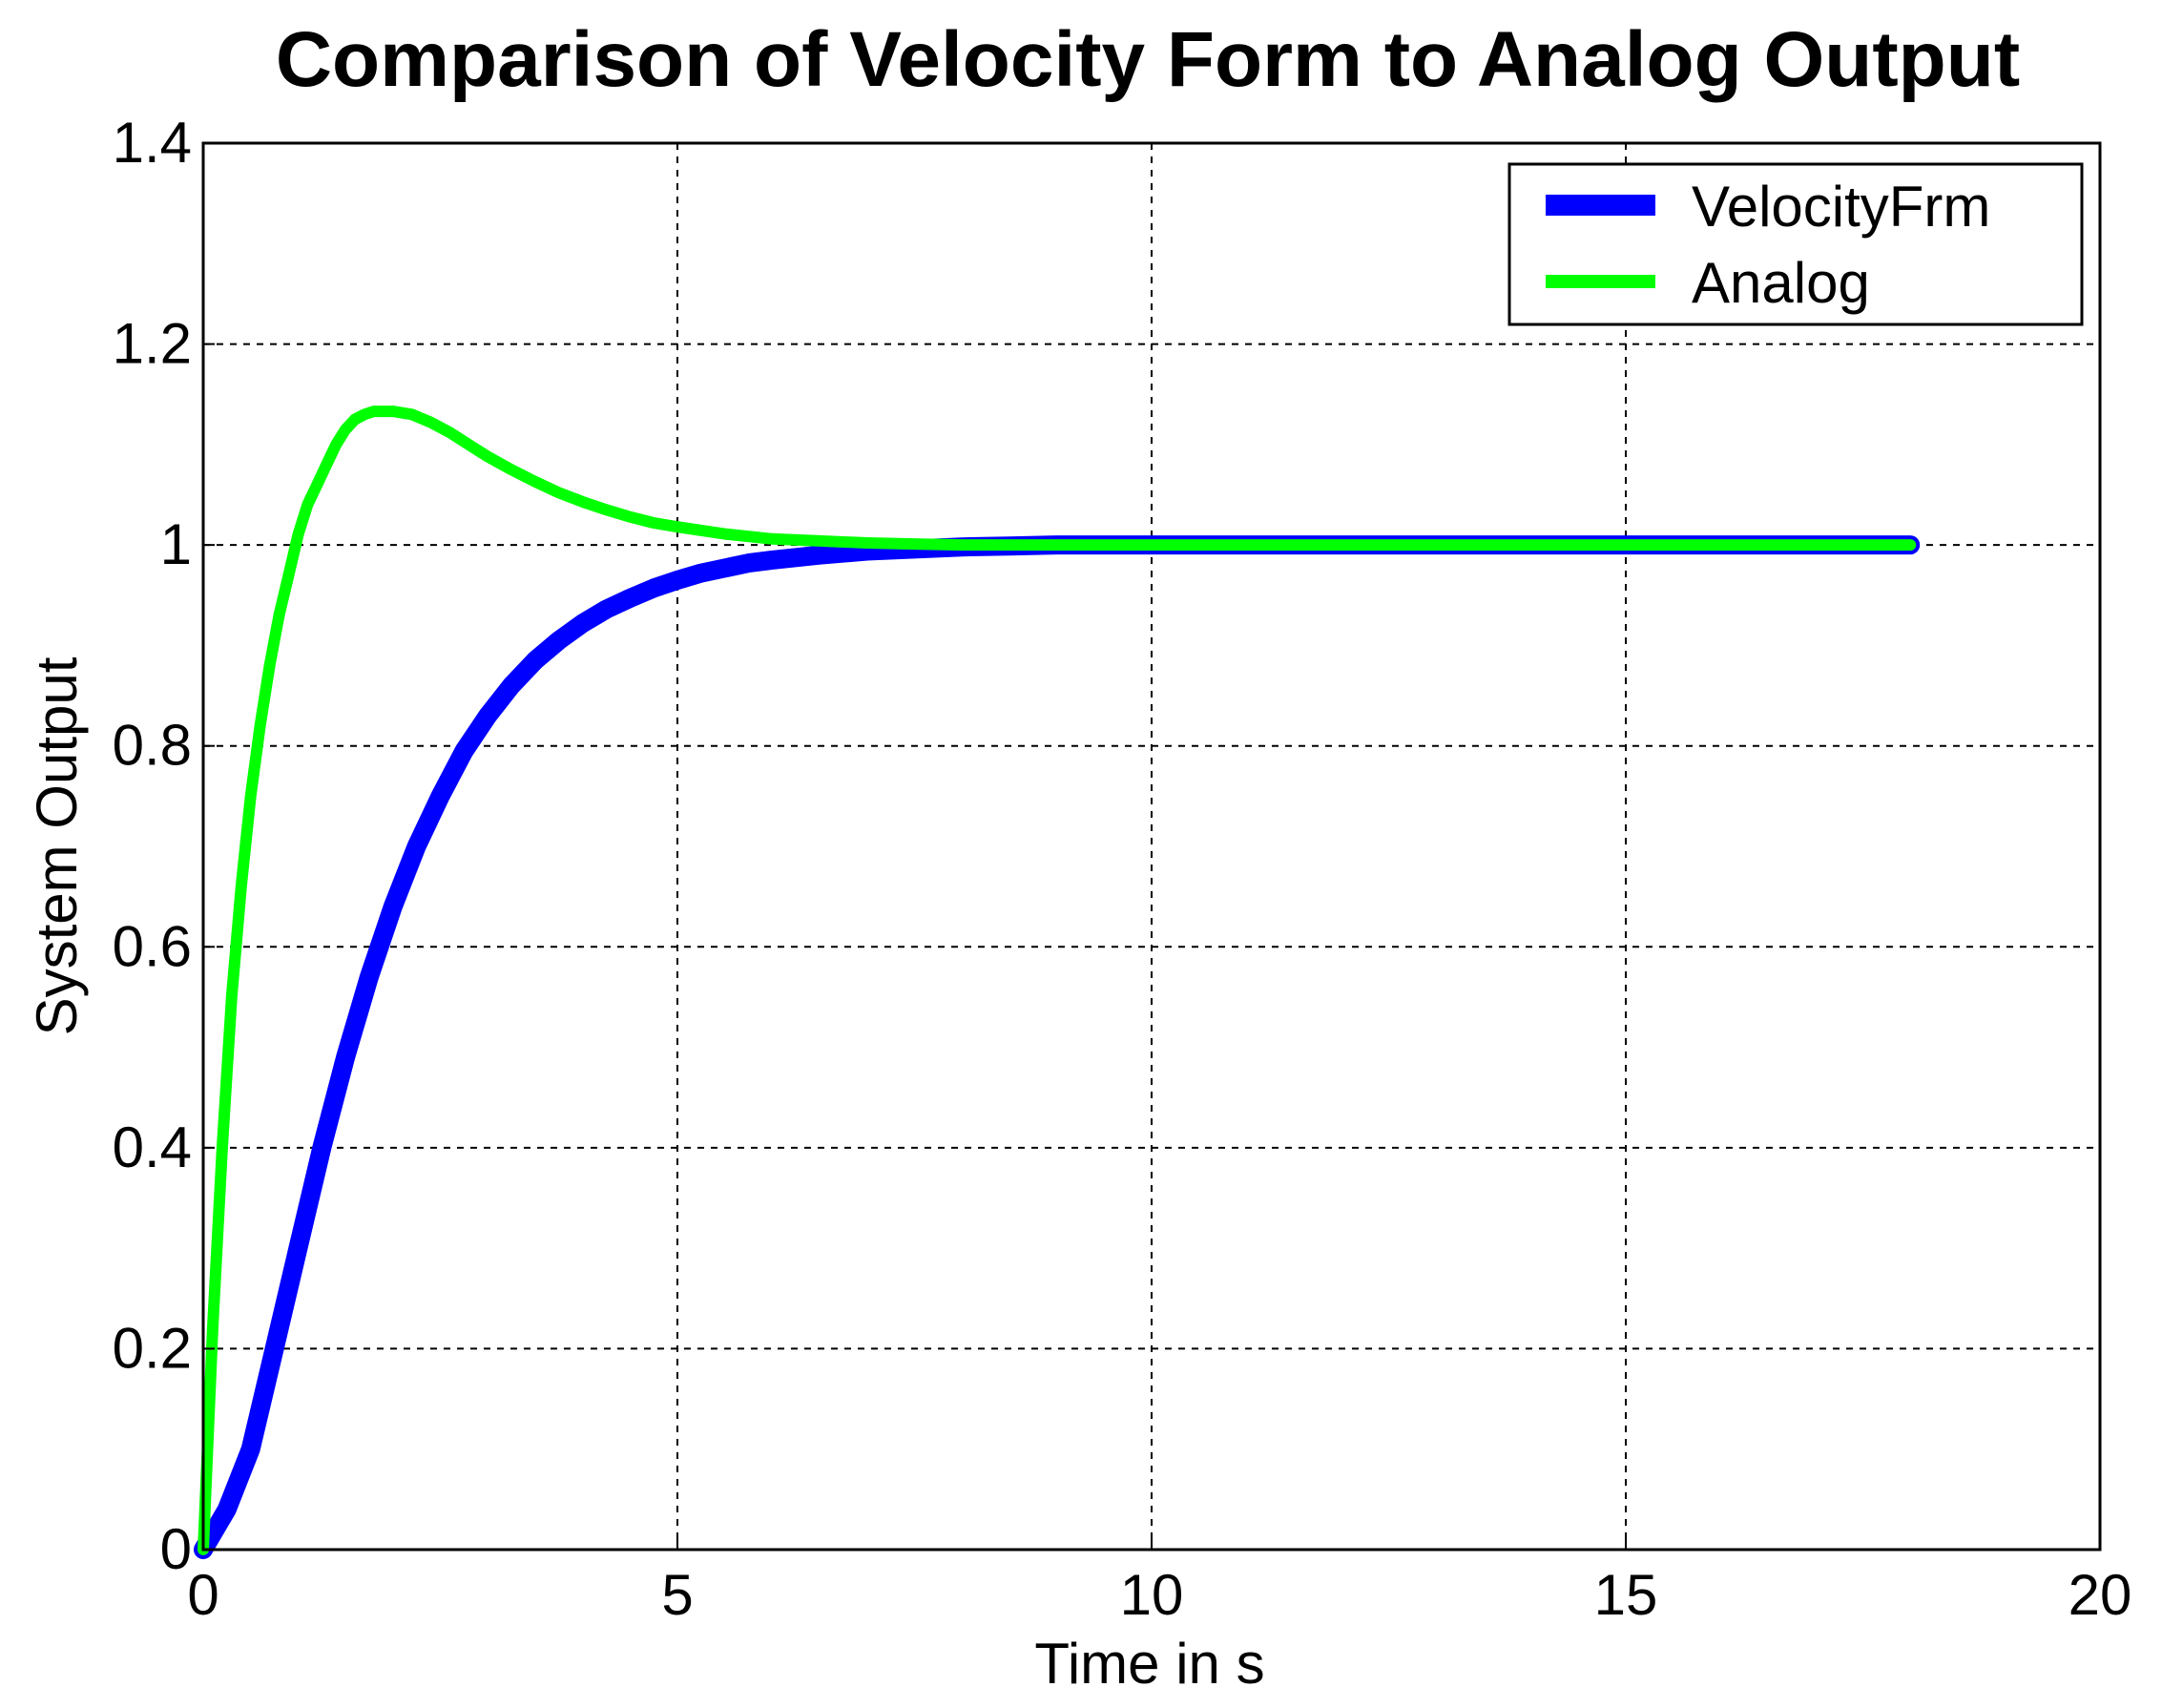 The image size is (2162, 1708). Describe the element at coordinates (176, 1549) in the screenshot. I see `y-tick-label: 0` at that location.